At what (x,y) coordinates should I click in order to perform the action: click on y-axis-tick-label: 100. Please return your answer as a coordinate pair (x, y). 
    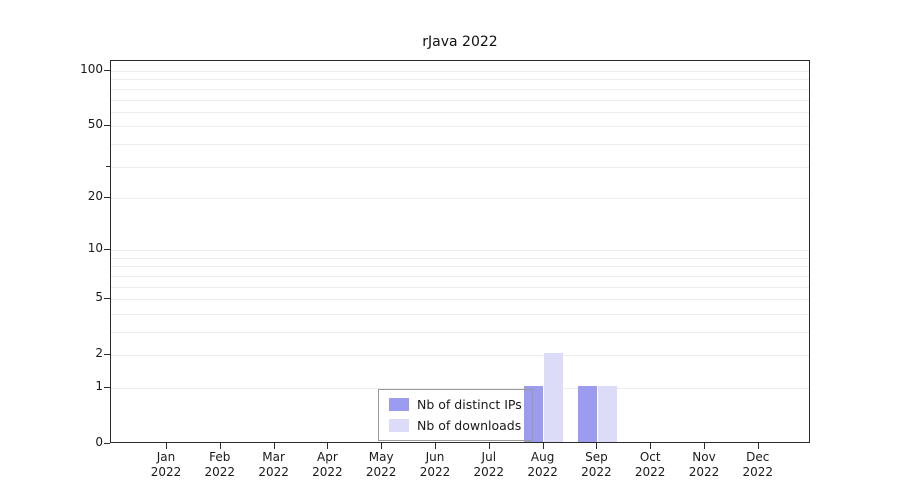
    Looking at the image, I should click on (91, 69).